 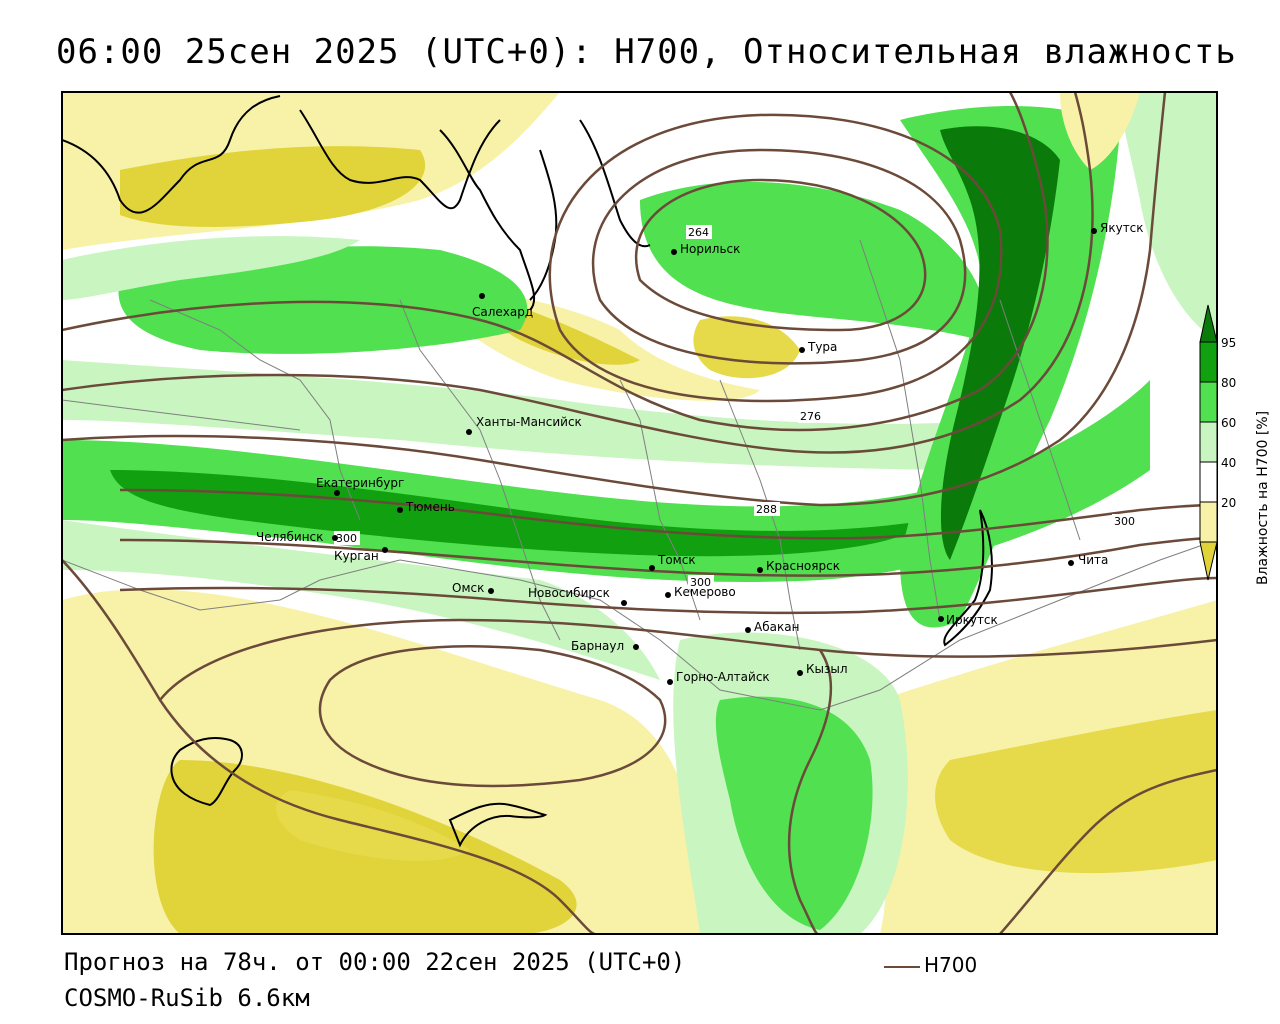 I want to click on city-label: Барнаул, so click(x=597, y=646).